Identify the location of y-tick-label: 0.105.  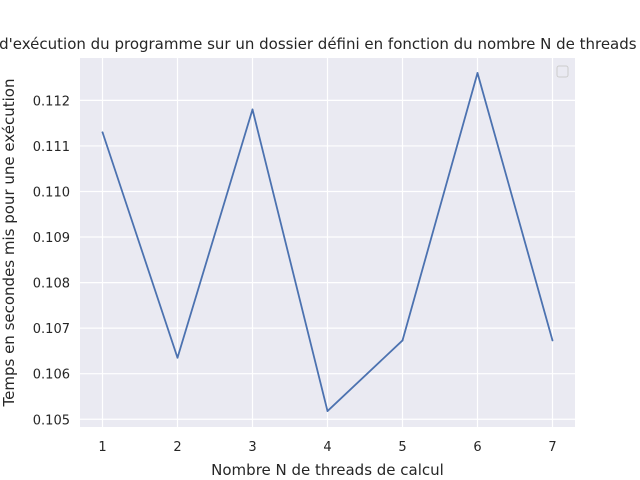
(51, 420).